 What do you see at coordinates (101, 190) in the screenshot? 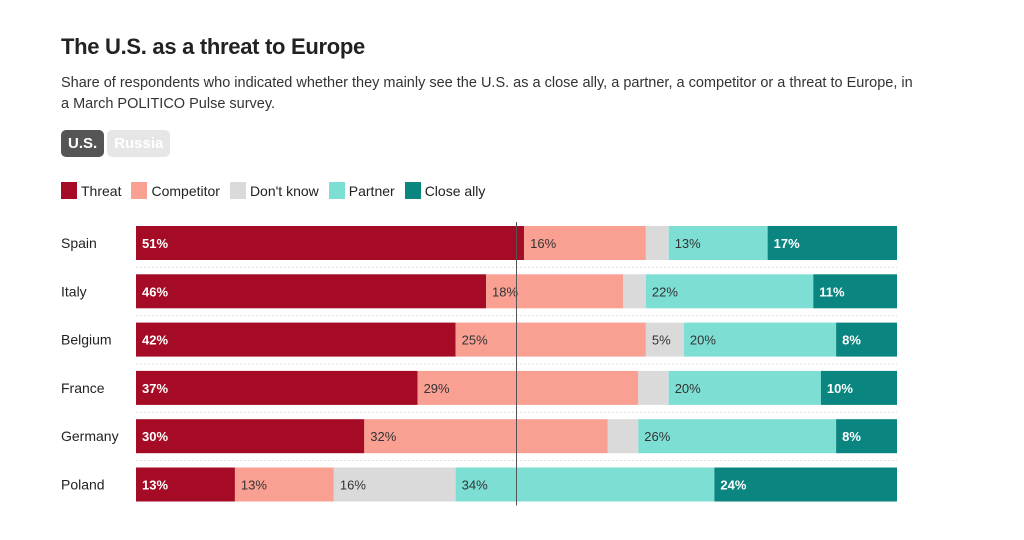
I see `legend-label: Threat` at bounding box center [101, 190].